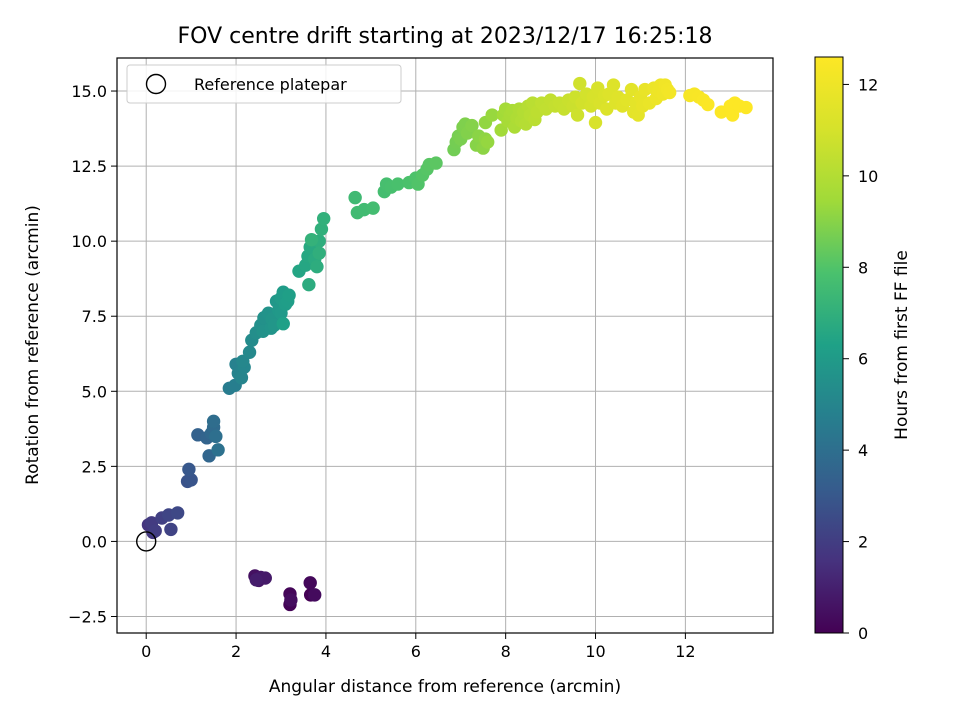 This screenshot has height=720, width=960. Describe the element at coordinates (236, 651) in the screenshot. I see `x-tick-label: 2` at that location.